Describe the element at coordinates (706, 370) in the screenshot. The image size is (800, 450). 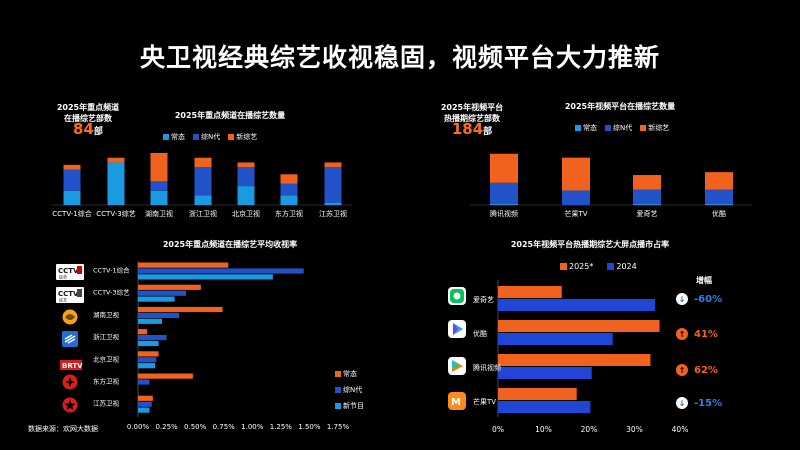
I see `change-value: 62%` at that location.